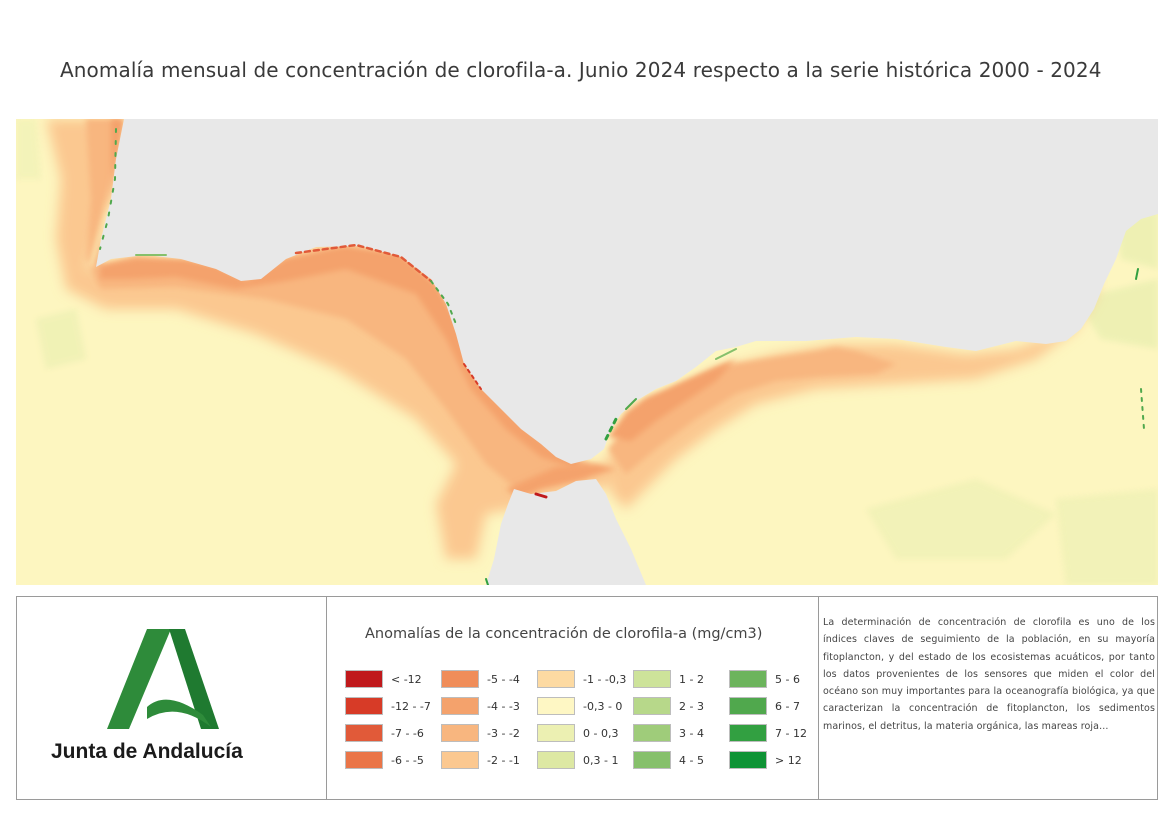 This screenshot has height=827, width=1170. Describe the element at coordinates (791, 733) in the screenshot. I see `legend-label: 7 - 12` at that location.